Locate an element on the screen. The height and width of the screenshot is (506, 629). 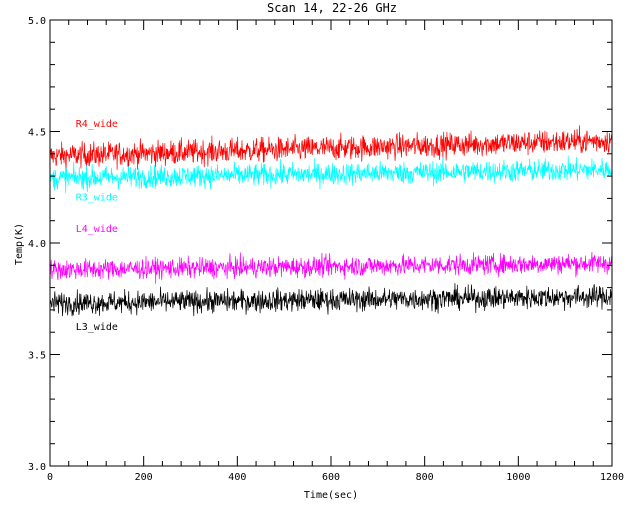
y-tick-label: 5.0 is located at coordinates (37, 21).